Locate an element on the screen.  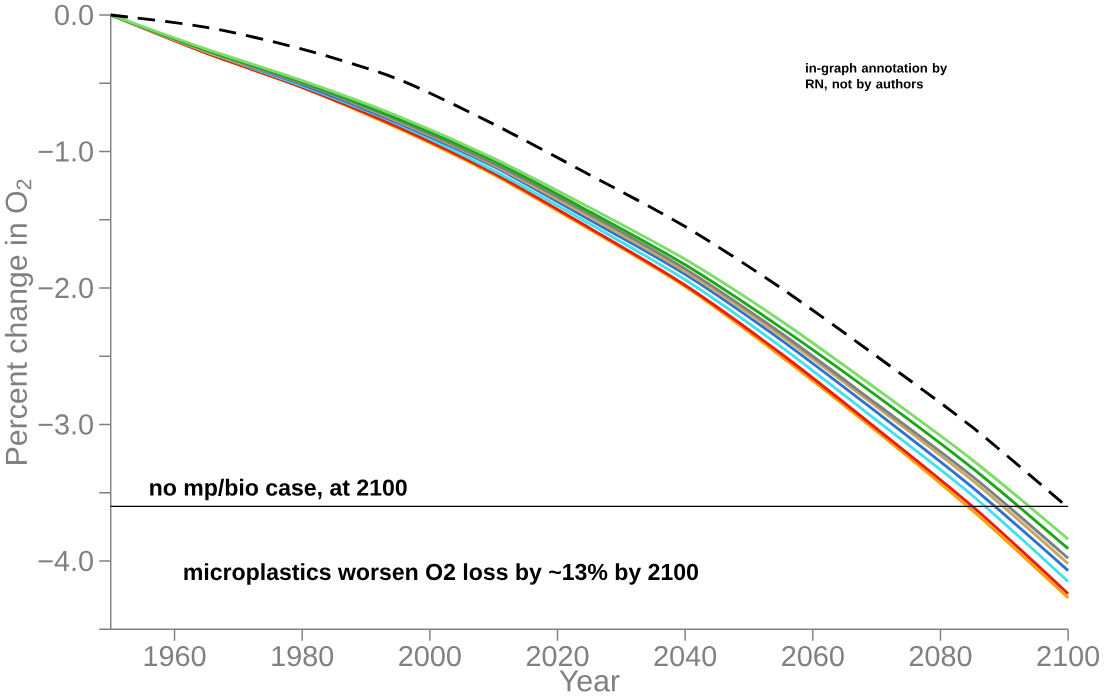
x-tick-label: 2040 is located at coordinates (685, 656).